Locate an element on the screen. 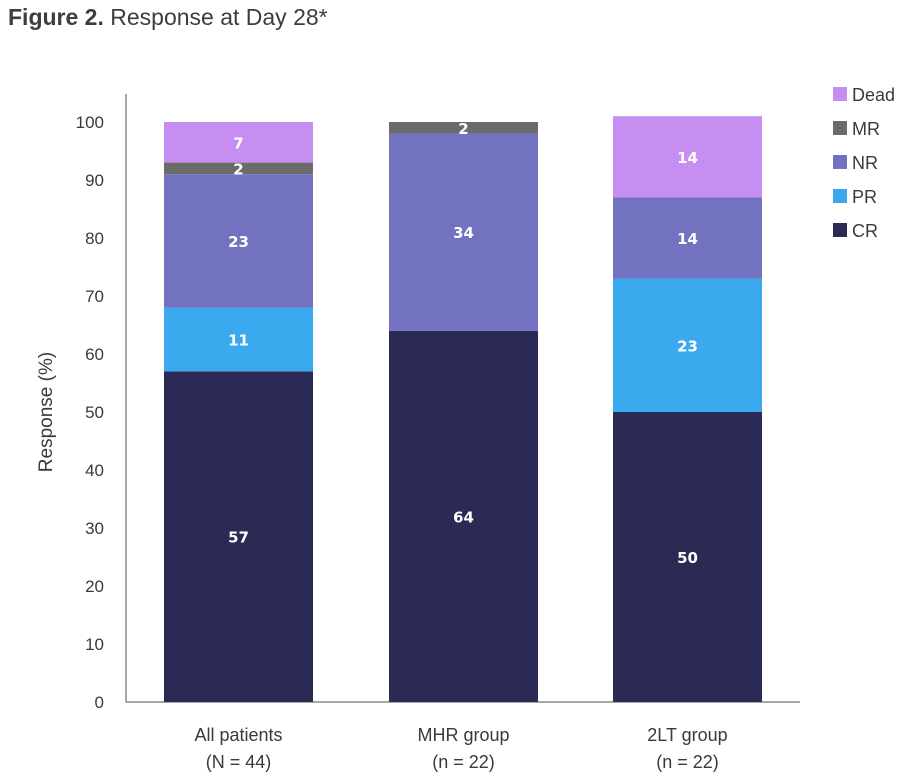  y-tick-label: 20 is located at coordinates (94, 586).